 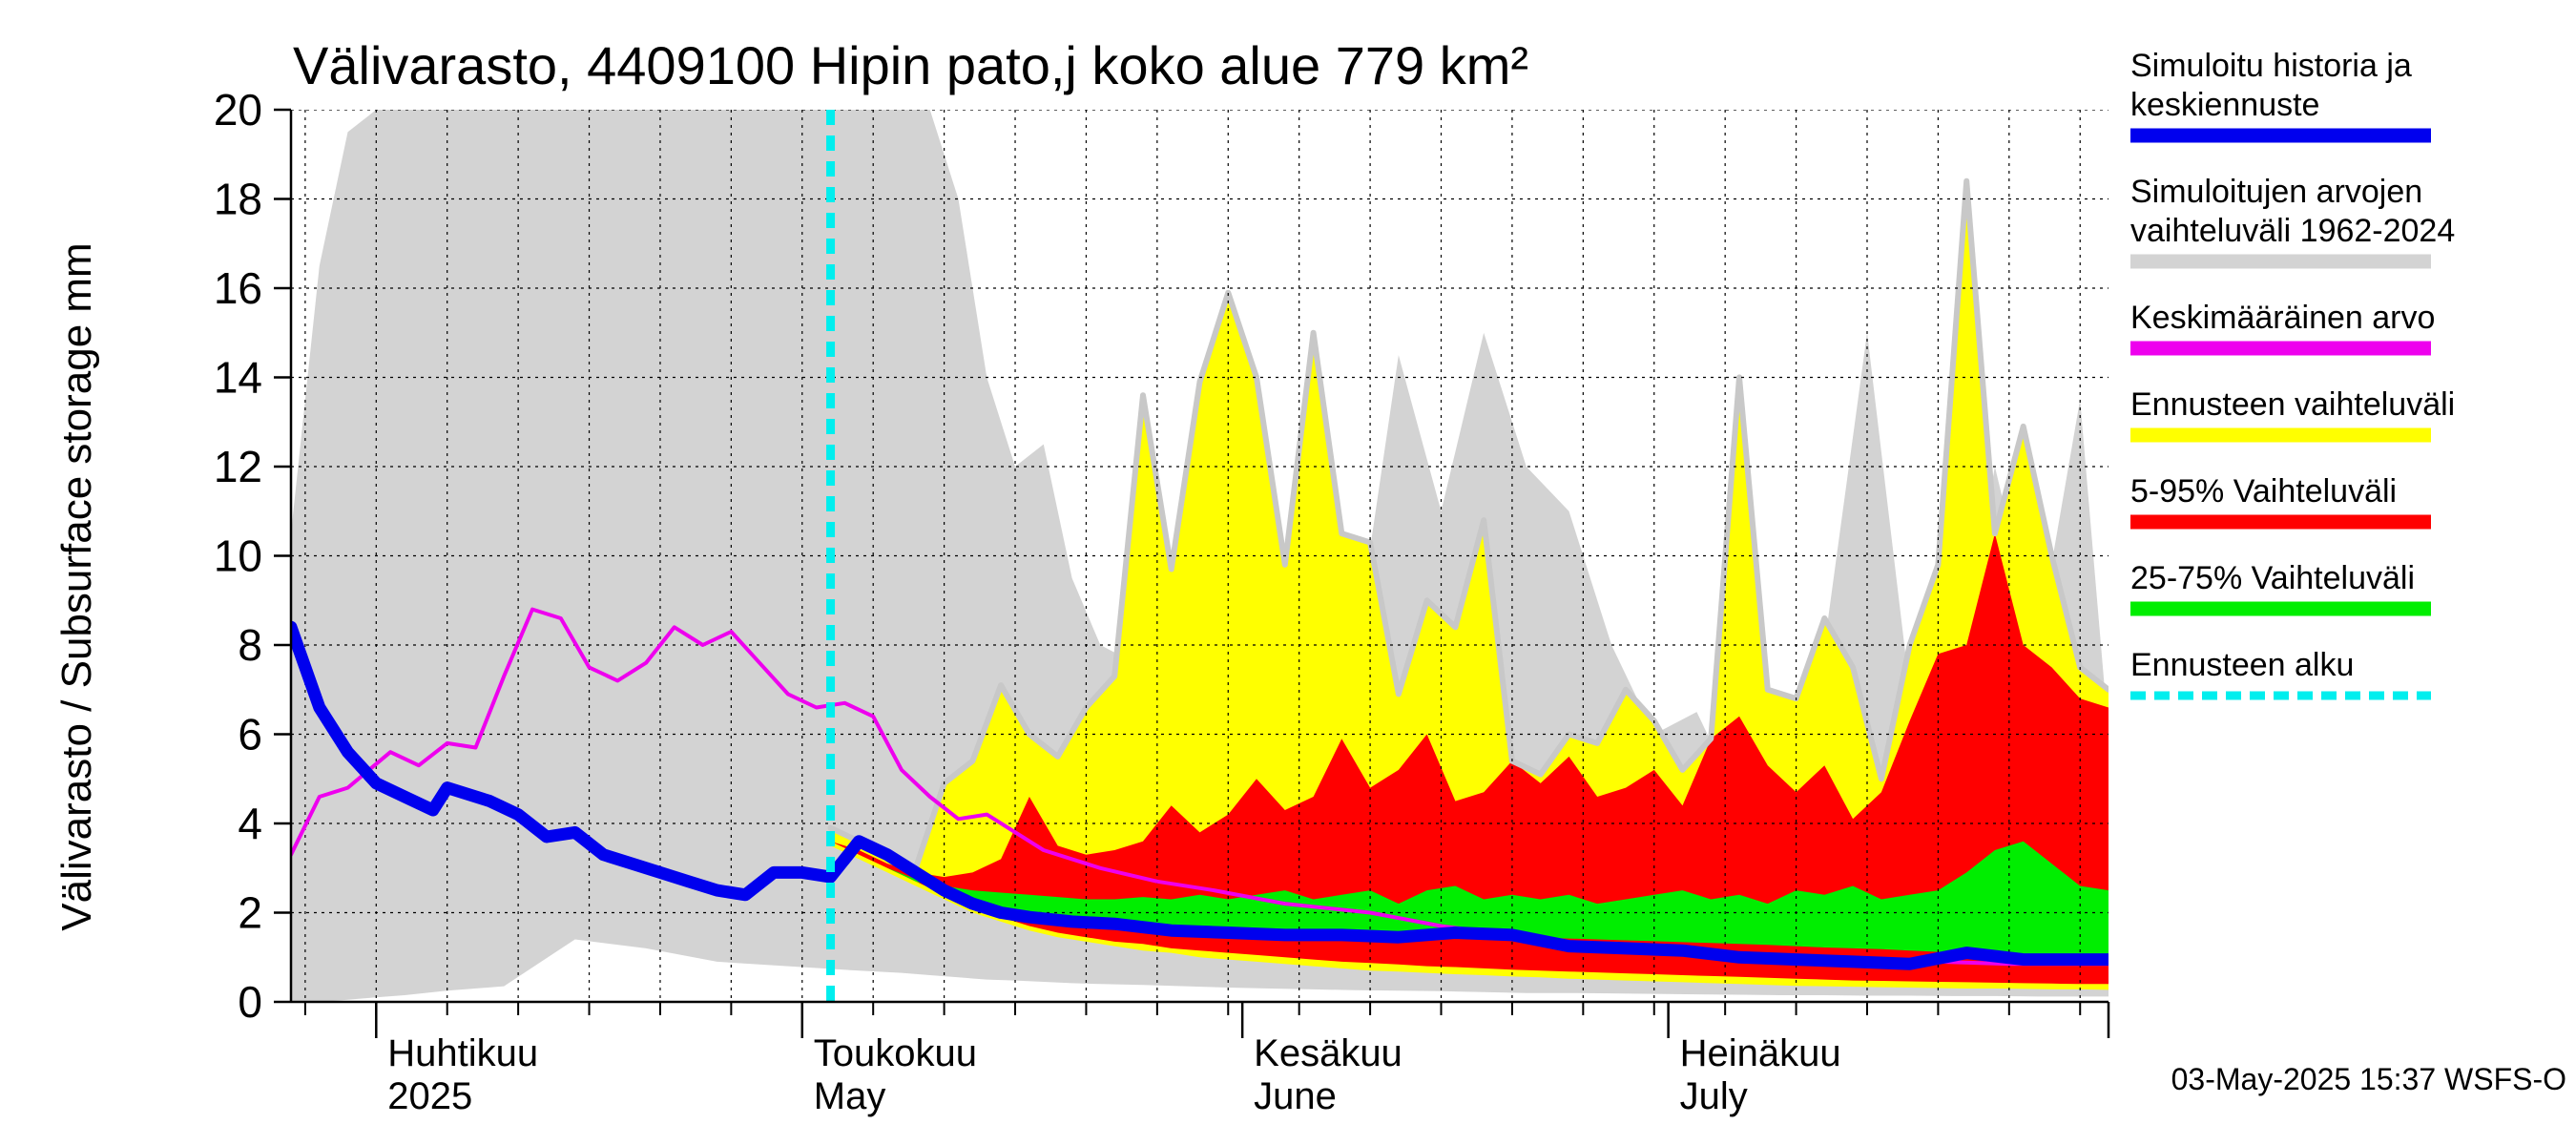 What do you see at coordinates (2292, 231) in the screenshot?
I see `legend-label: vaihteluväli 1962-2024` at bounding box center [2292, 231].